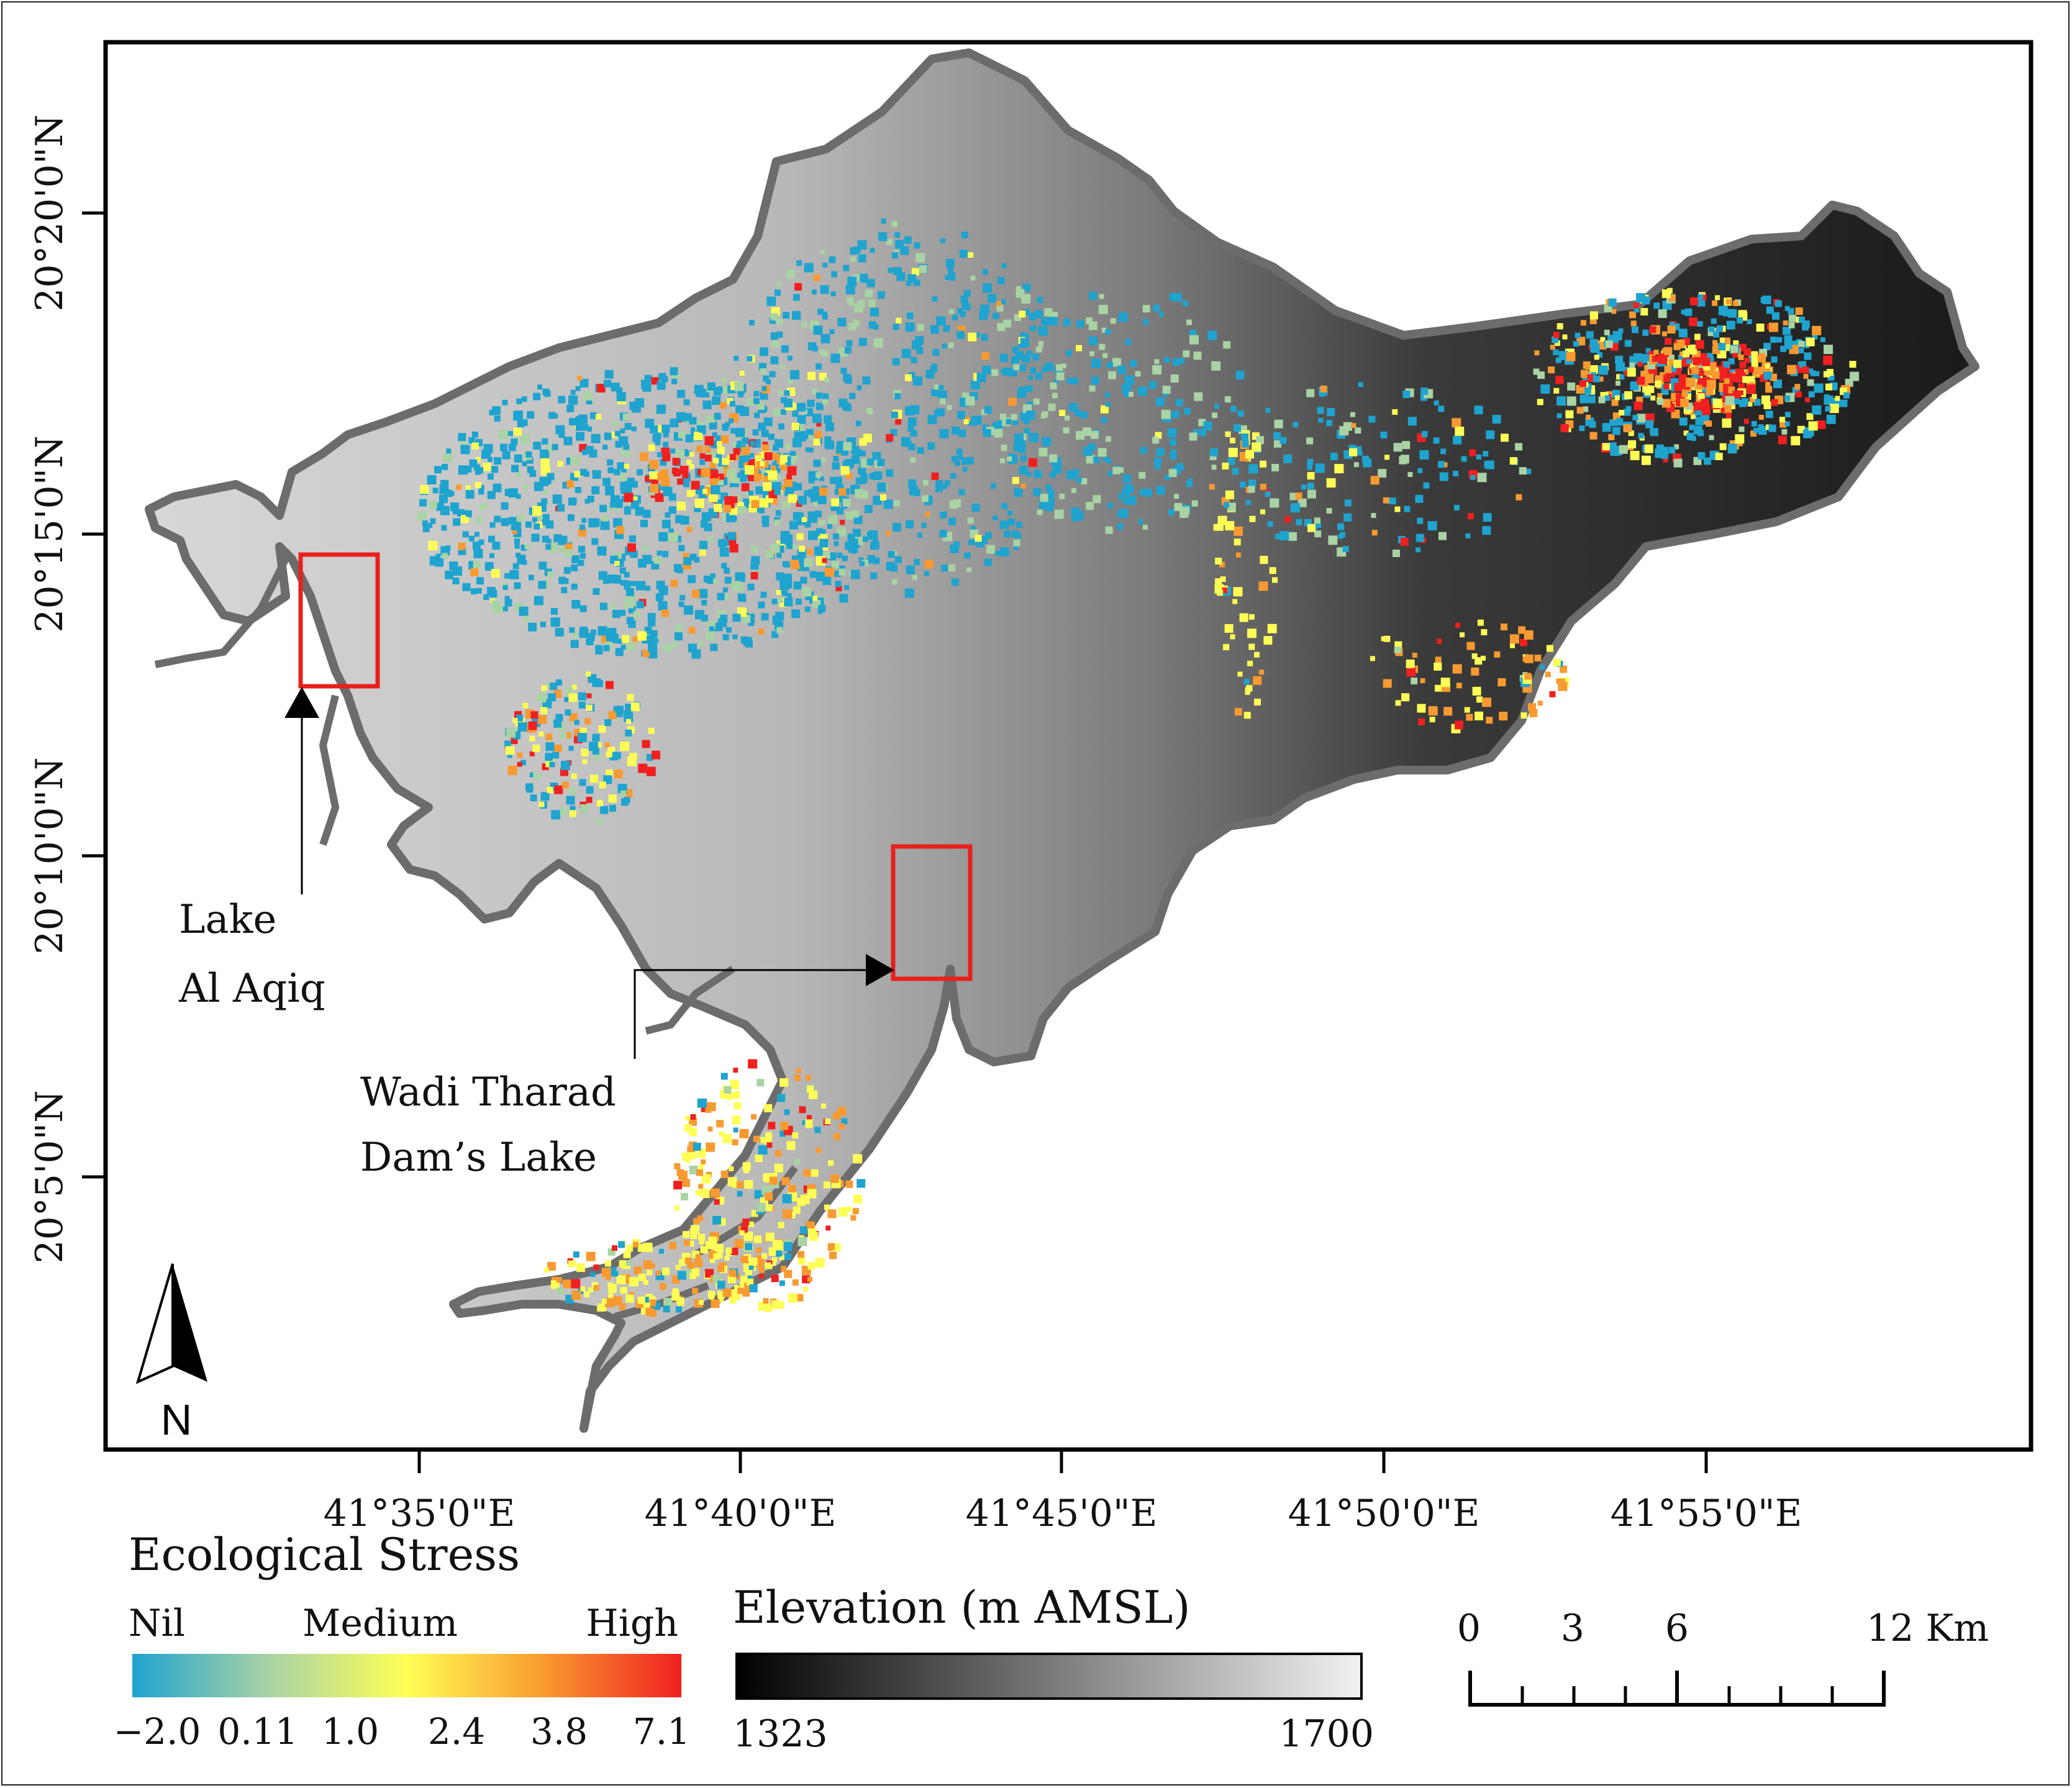 This screenshot has height=1788, width=2072. I want to click on lat-label-20-20: 20°20'0"N, so click(49, 212).